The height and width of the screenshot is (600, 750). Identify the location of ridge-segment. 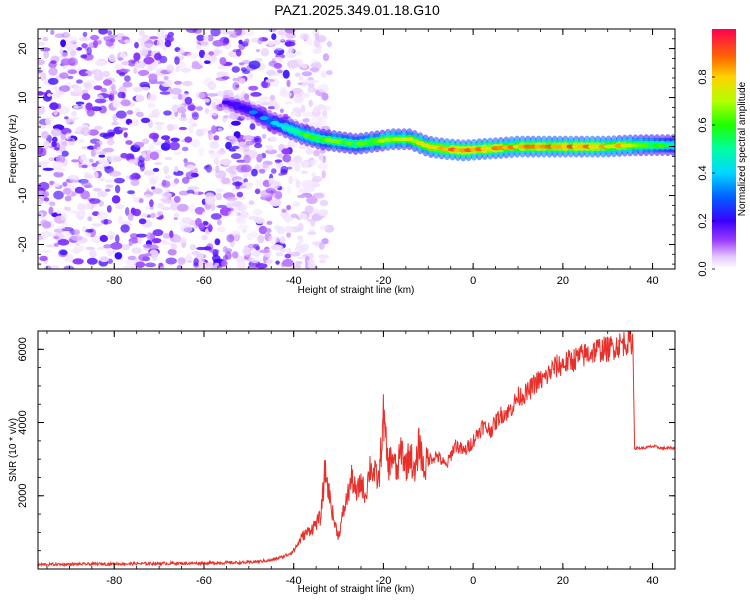
(264, 118).